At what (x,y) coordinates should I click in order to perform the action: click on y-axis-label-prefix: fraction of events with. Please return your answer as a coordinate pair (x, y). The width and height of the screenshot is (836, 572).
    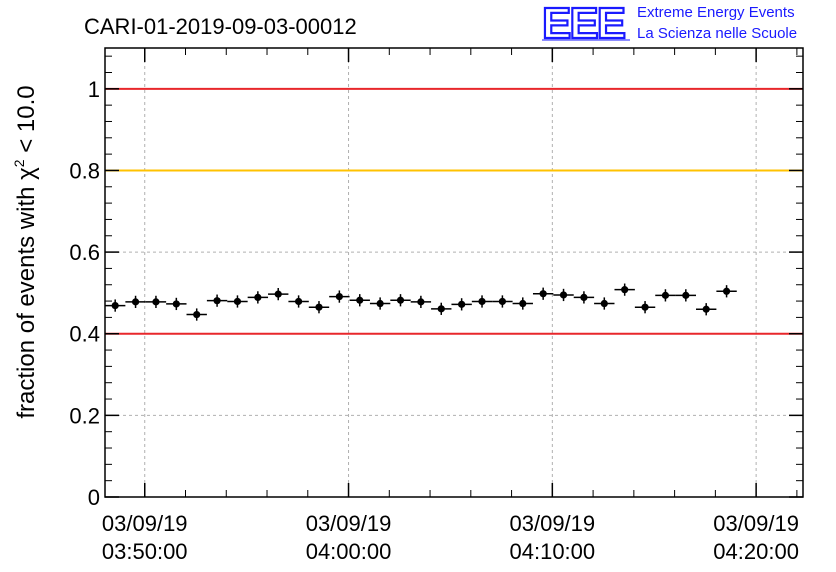
    Looking at the image, I should click on (26, 299).